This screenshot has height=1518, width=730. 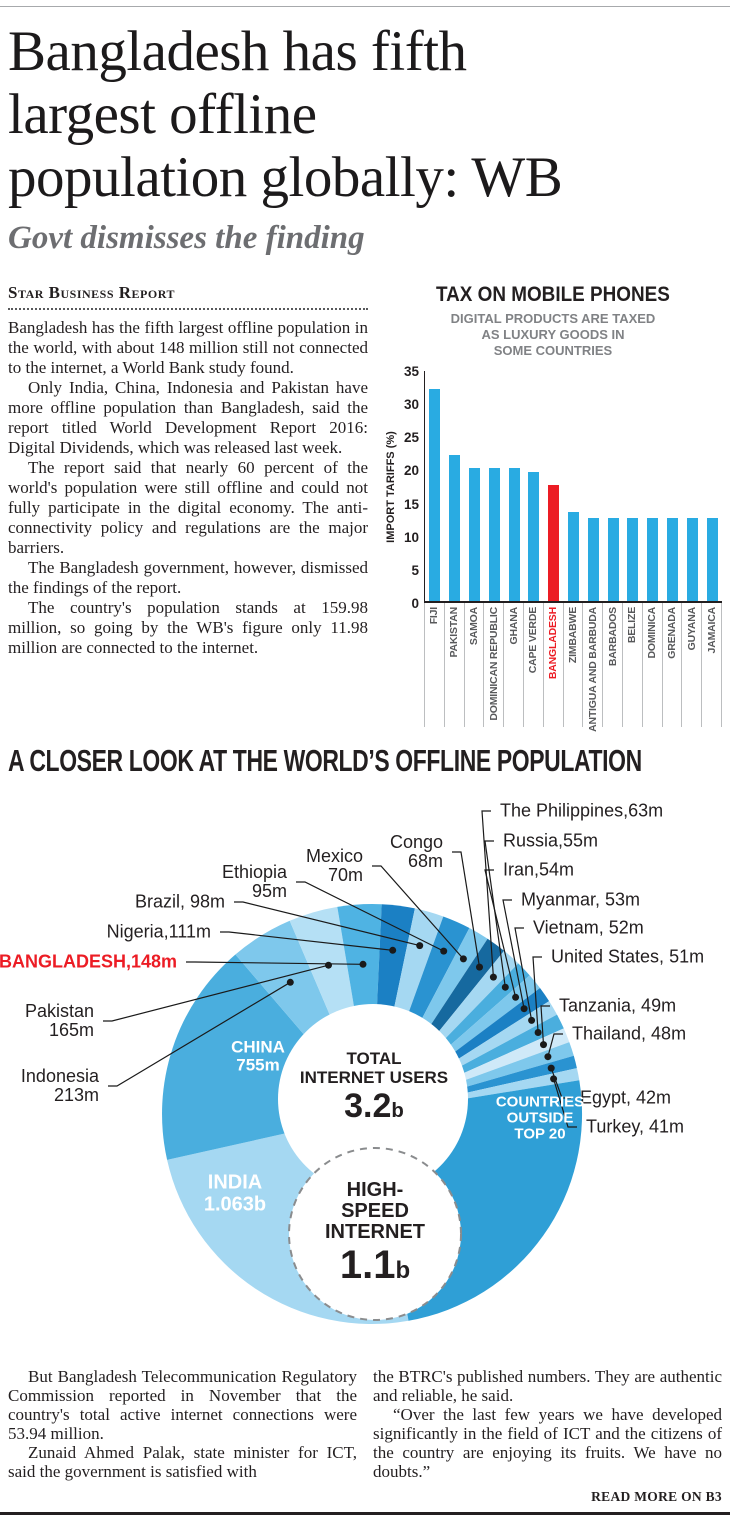 I want to click on bar-label: ANTIGUA AND BARBUDA, so click(x=592, y=669).